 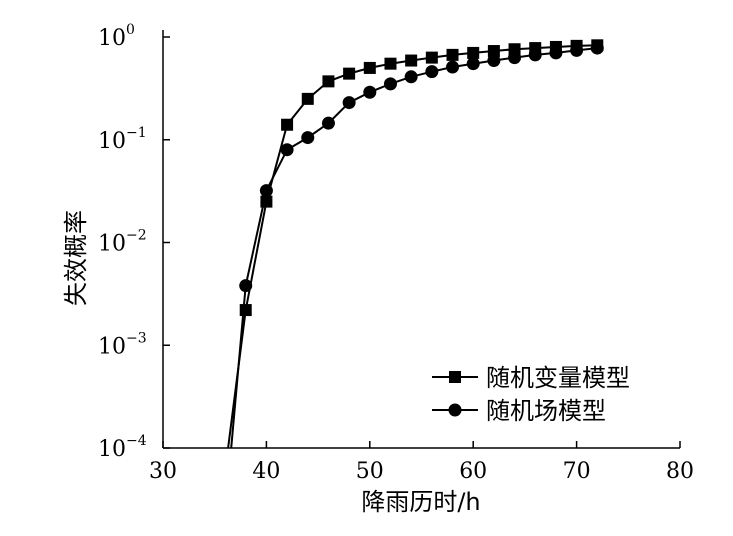 What do you see at coordinates (122, 344) in the screenshot?
I see `y-tick-label-3: 10⁻³` at bounding box center [122, 344].